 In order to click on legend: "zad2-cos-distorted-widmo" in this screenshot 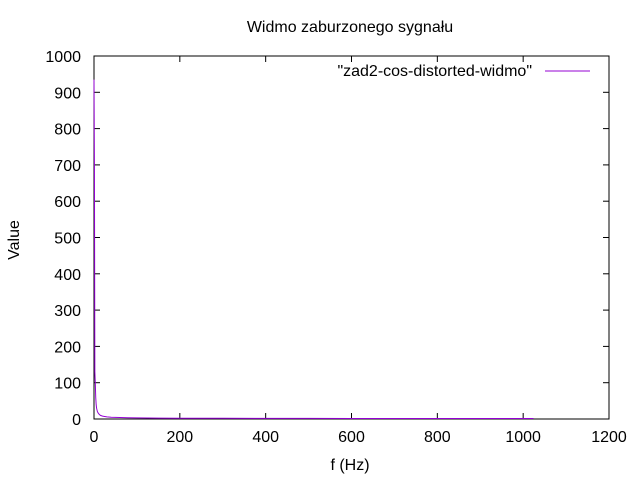, I will do `click(463, 71)`.